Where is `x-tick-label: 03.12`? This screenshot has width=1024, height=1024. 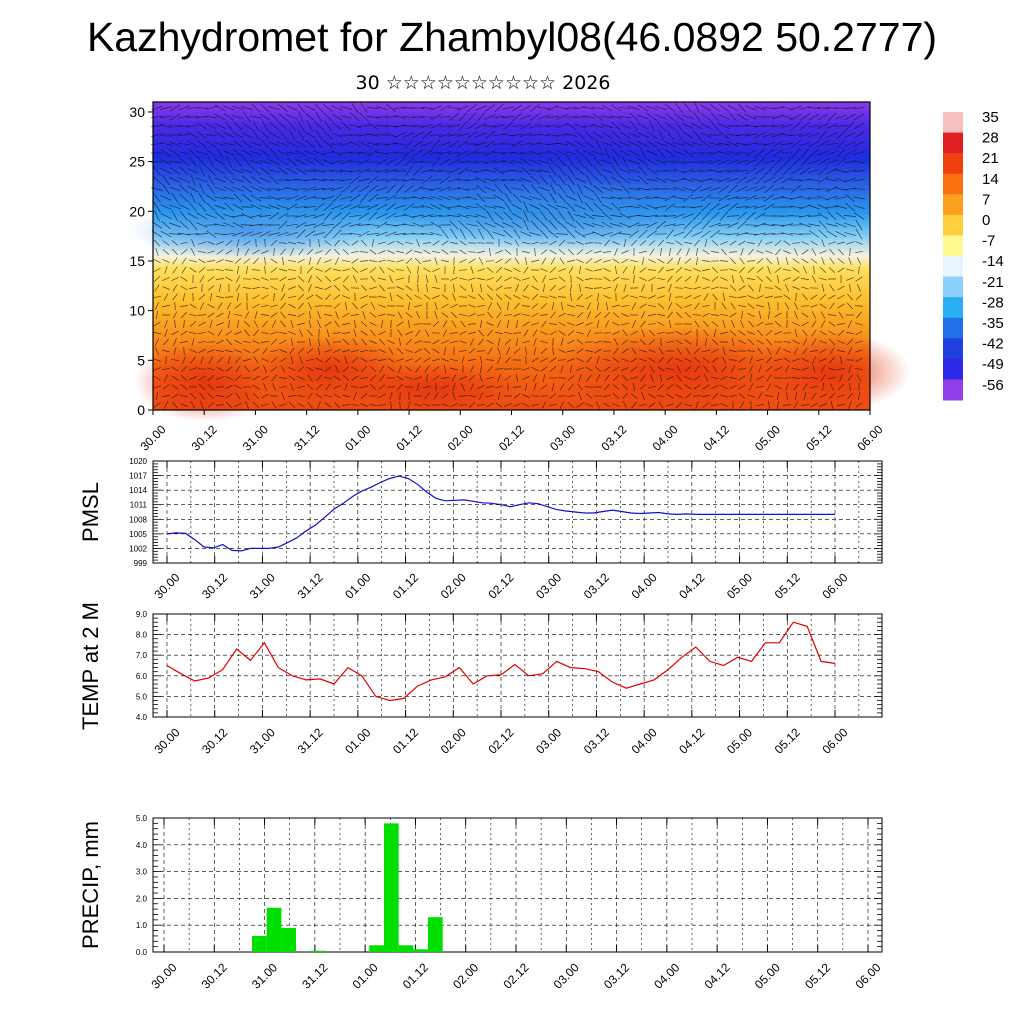
x-tick-label: 03.12 is located at coordinates (596, 585).